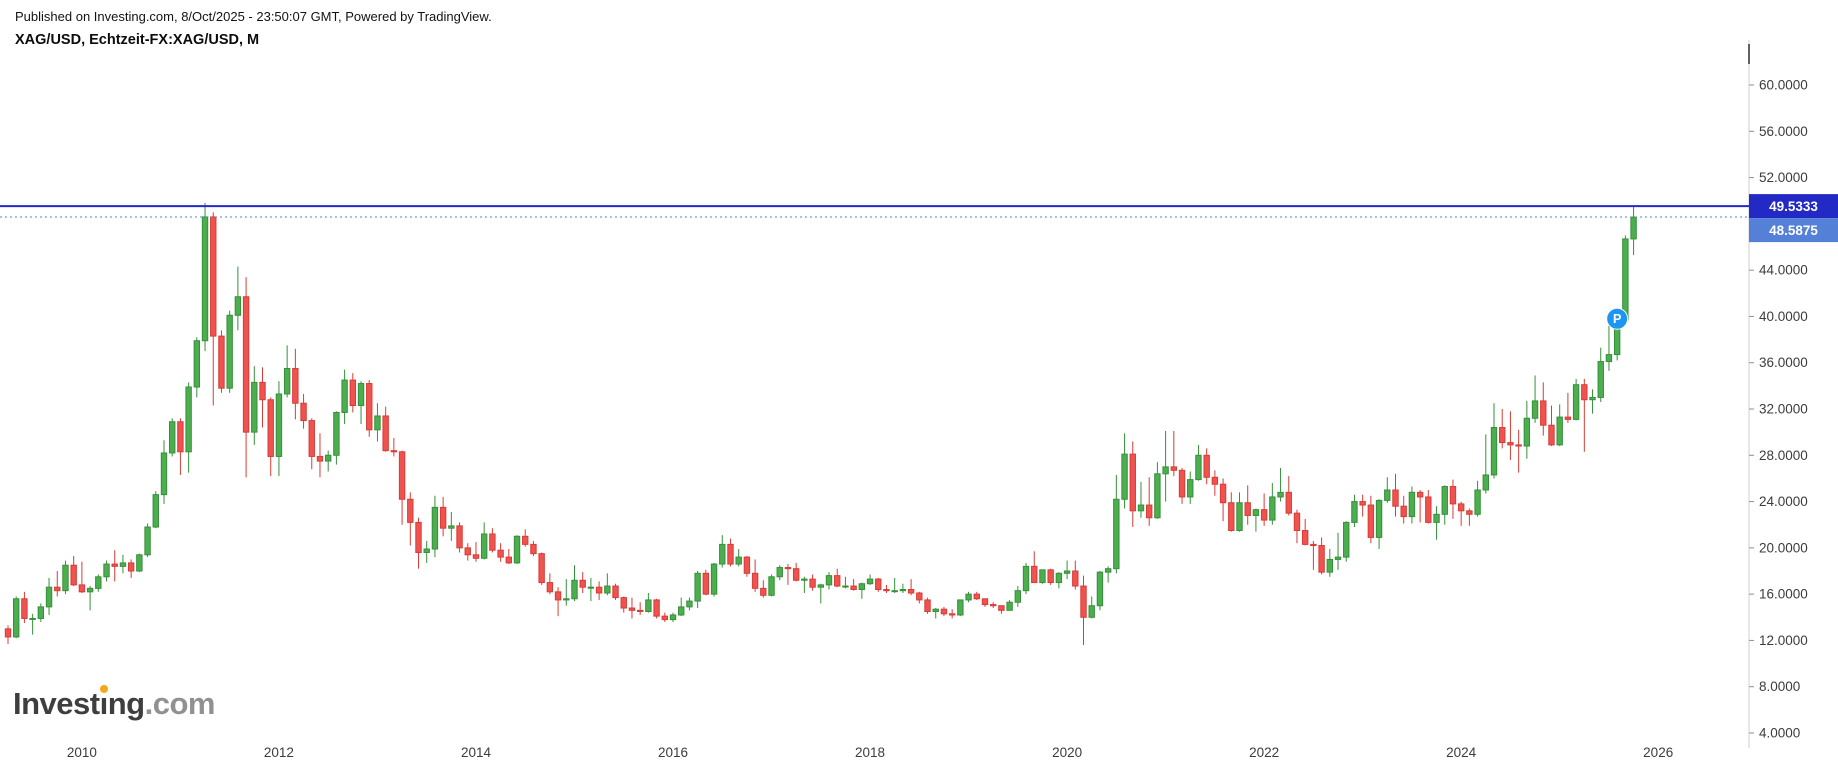 This screenshot has width=1838, height=770. I want to click on publication-marker: P, so click(1617, 318).